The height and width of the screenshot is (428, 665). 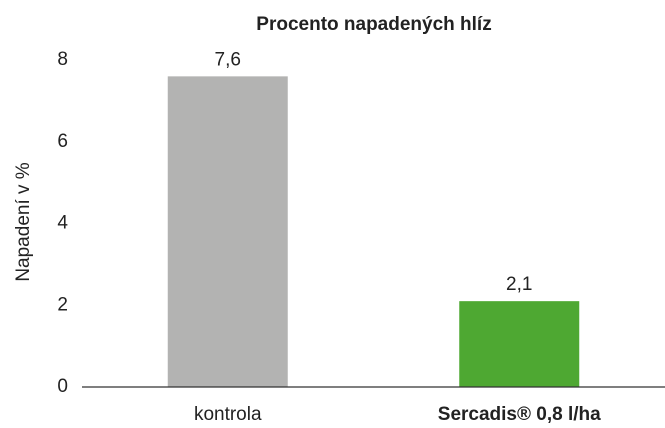 I want to click on x-tick-label: kontrola, so click(x=228, y=414).